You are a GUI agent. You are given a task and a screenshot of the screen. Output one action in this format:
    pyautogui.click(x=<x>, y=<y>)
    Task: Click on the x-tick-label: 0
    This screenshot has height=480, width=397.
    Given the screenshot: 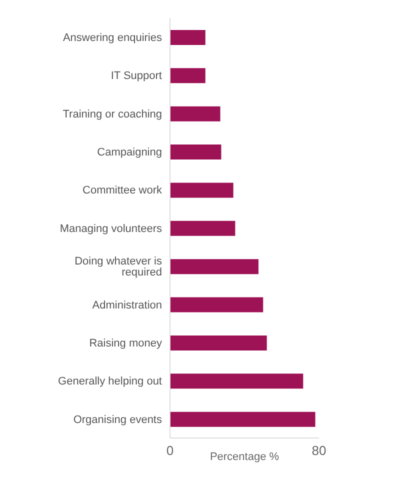 What is the action you would take?
    pyautogui.click(x=170, y=450)
    